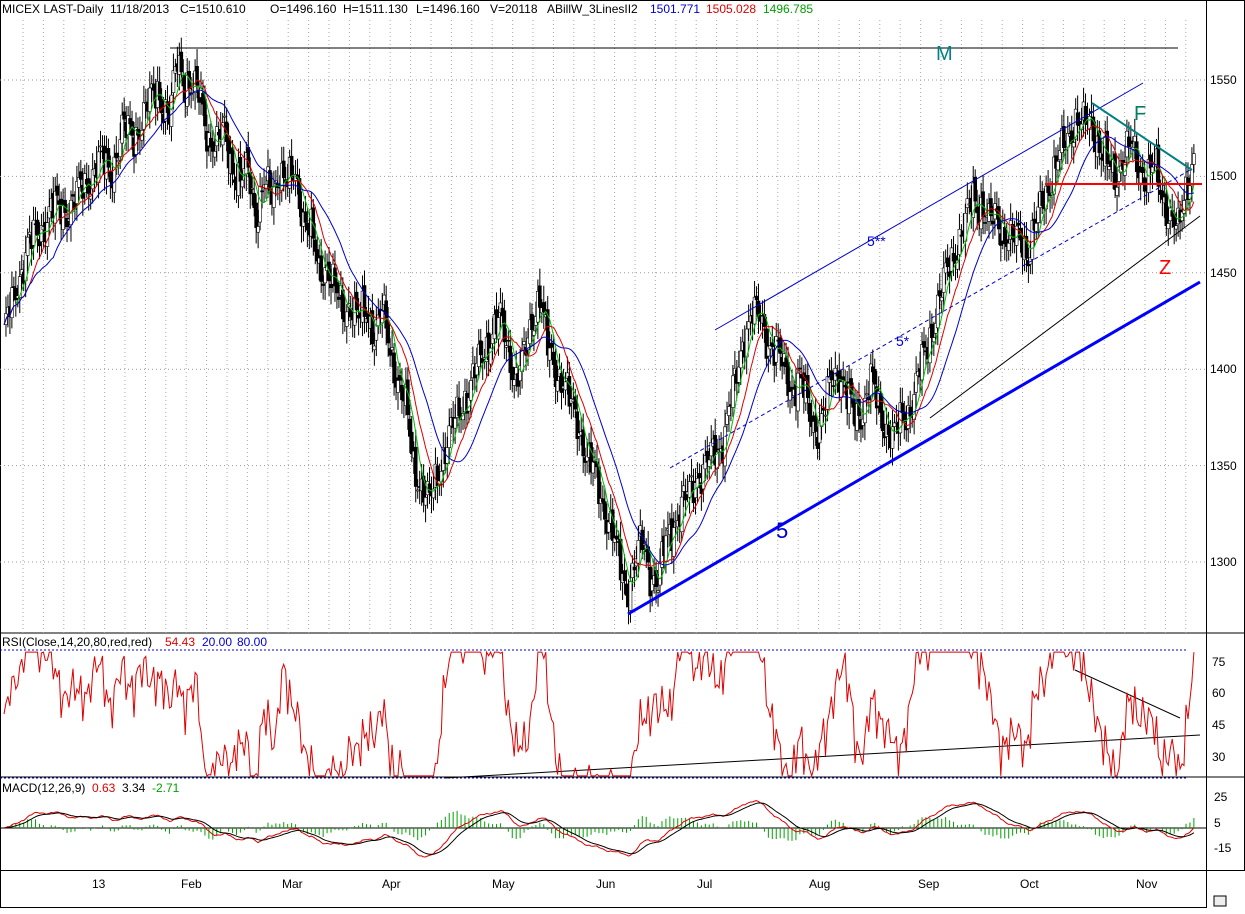 This screenshot has width=1245, height=914. I want to click on scroll-box, so click(1220, 901).